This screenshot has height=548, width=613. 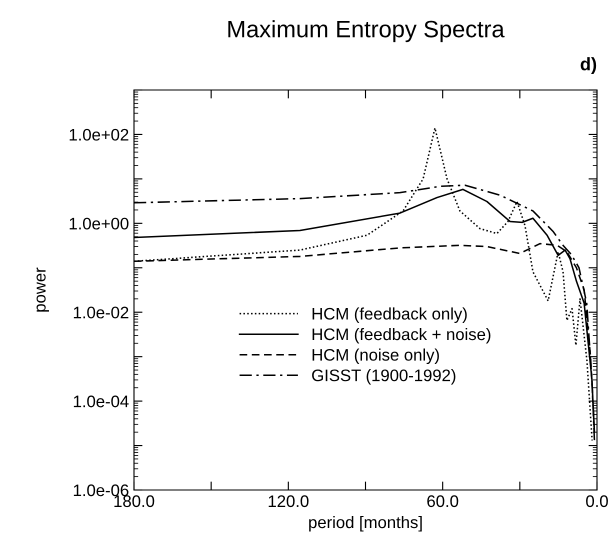 What do you see at coordinates (401, 336) in the screenshot?
I see `legend-label: HCM (feedback + noise)` at bounding box center [401, 336].